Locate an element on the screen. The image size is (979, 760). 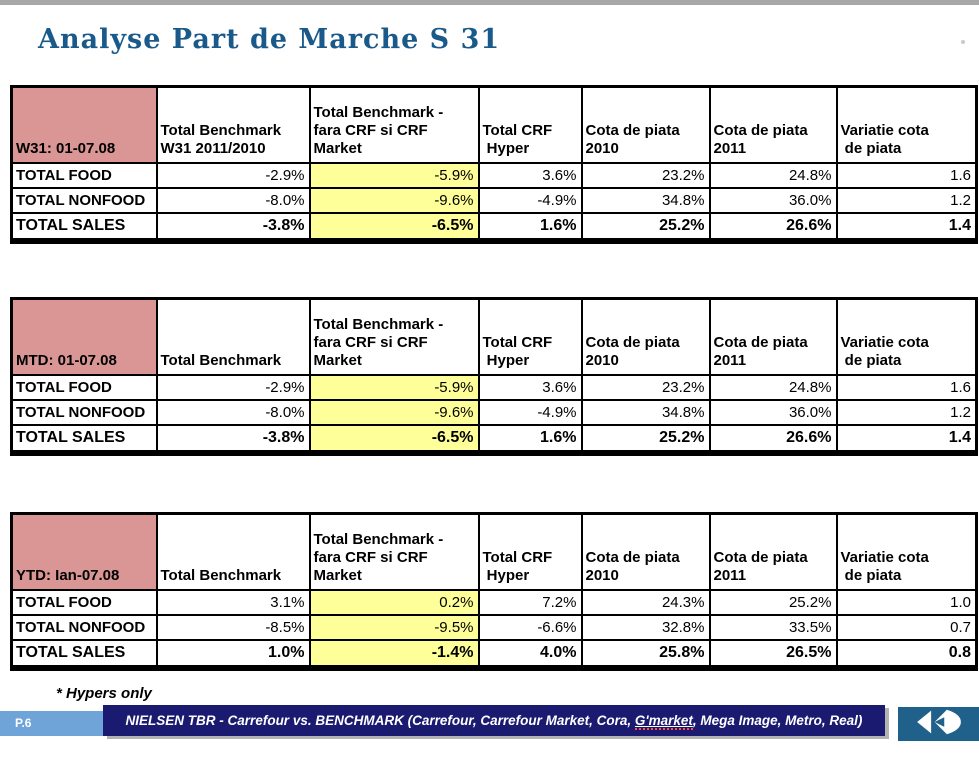
data-cell: -8.5% is located at coordinates (233, 627).